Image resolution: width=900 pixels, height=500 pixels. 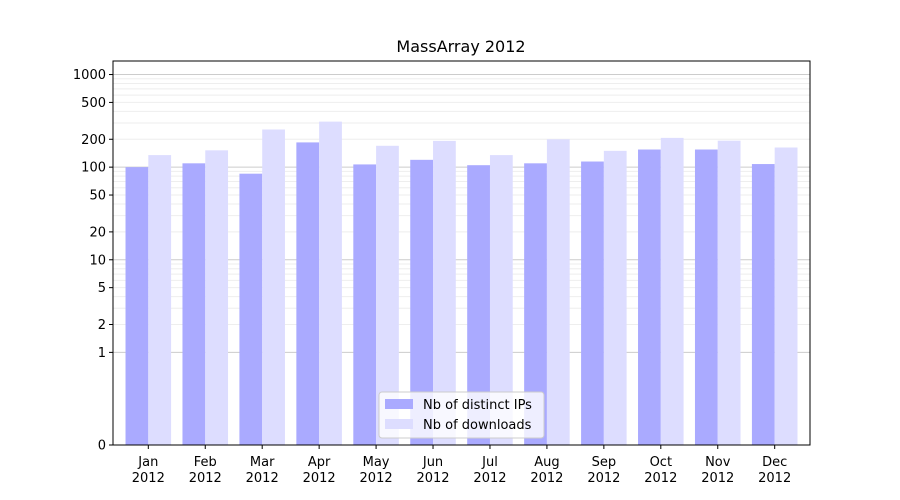 I want to click on chart-title: MassArray 2012, so click(x=460, y=46).